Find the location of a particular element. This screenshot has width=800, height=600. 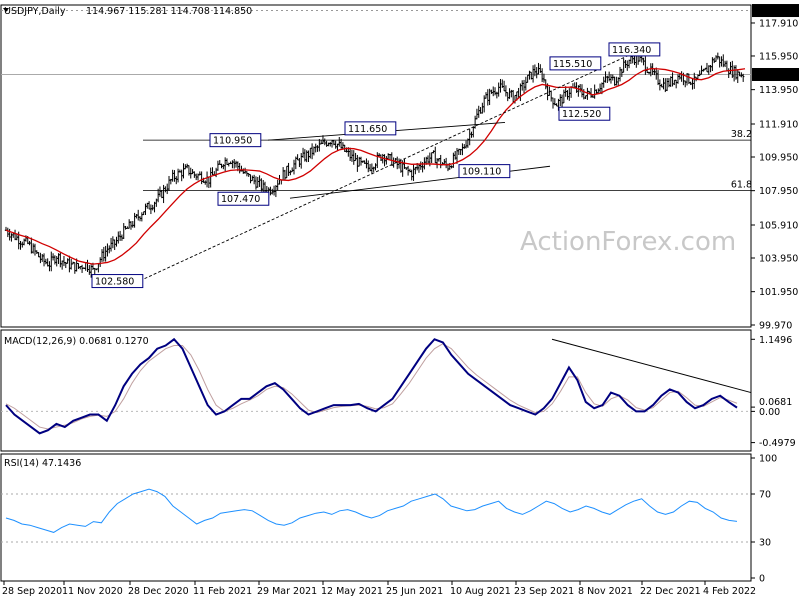

price-axis-label: 117.910 is located at coordinates (778, 23).